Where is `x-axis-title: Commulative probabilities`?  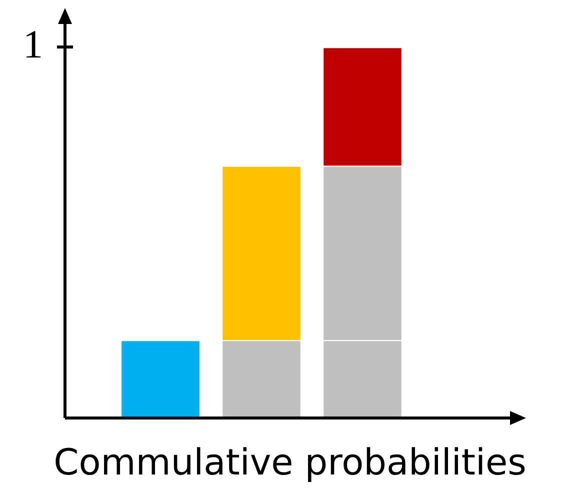 x-axis-title: Commulative probabilities is located at coordinates (290, 463).